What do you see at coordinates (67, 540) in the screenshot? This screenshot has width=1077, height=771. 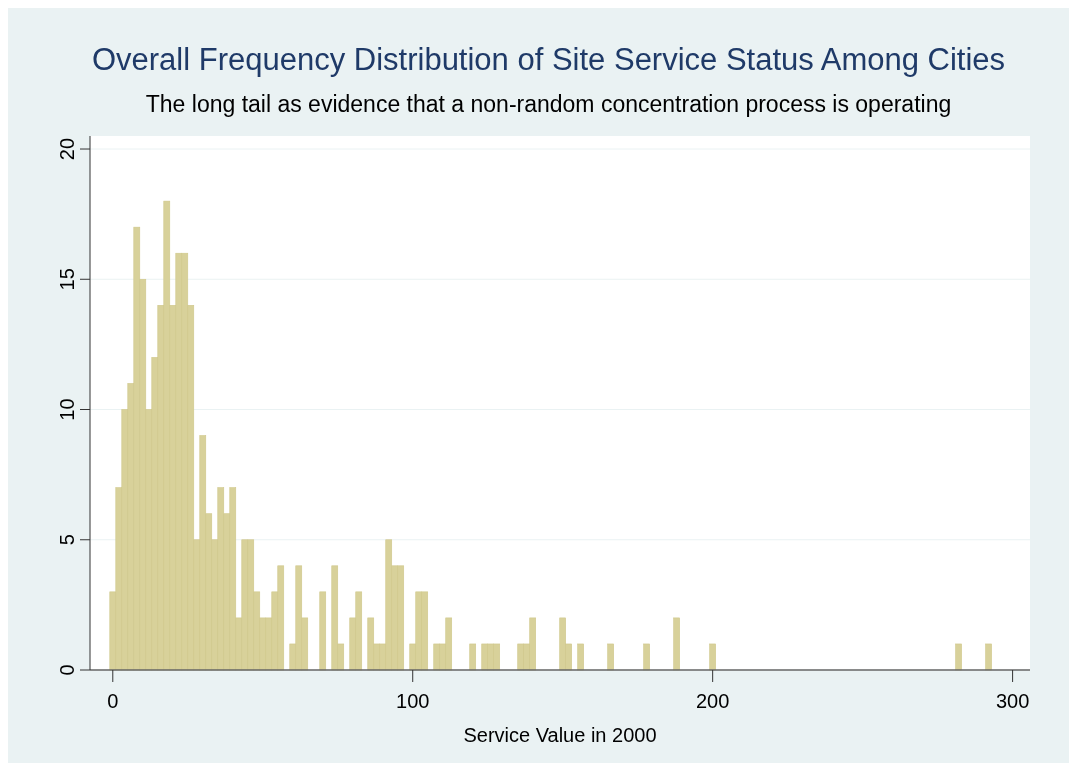 I see `y-tick-label: 5` at bounding box center [67, 540].